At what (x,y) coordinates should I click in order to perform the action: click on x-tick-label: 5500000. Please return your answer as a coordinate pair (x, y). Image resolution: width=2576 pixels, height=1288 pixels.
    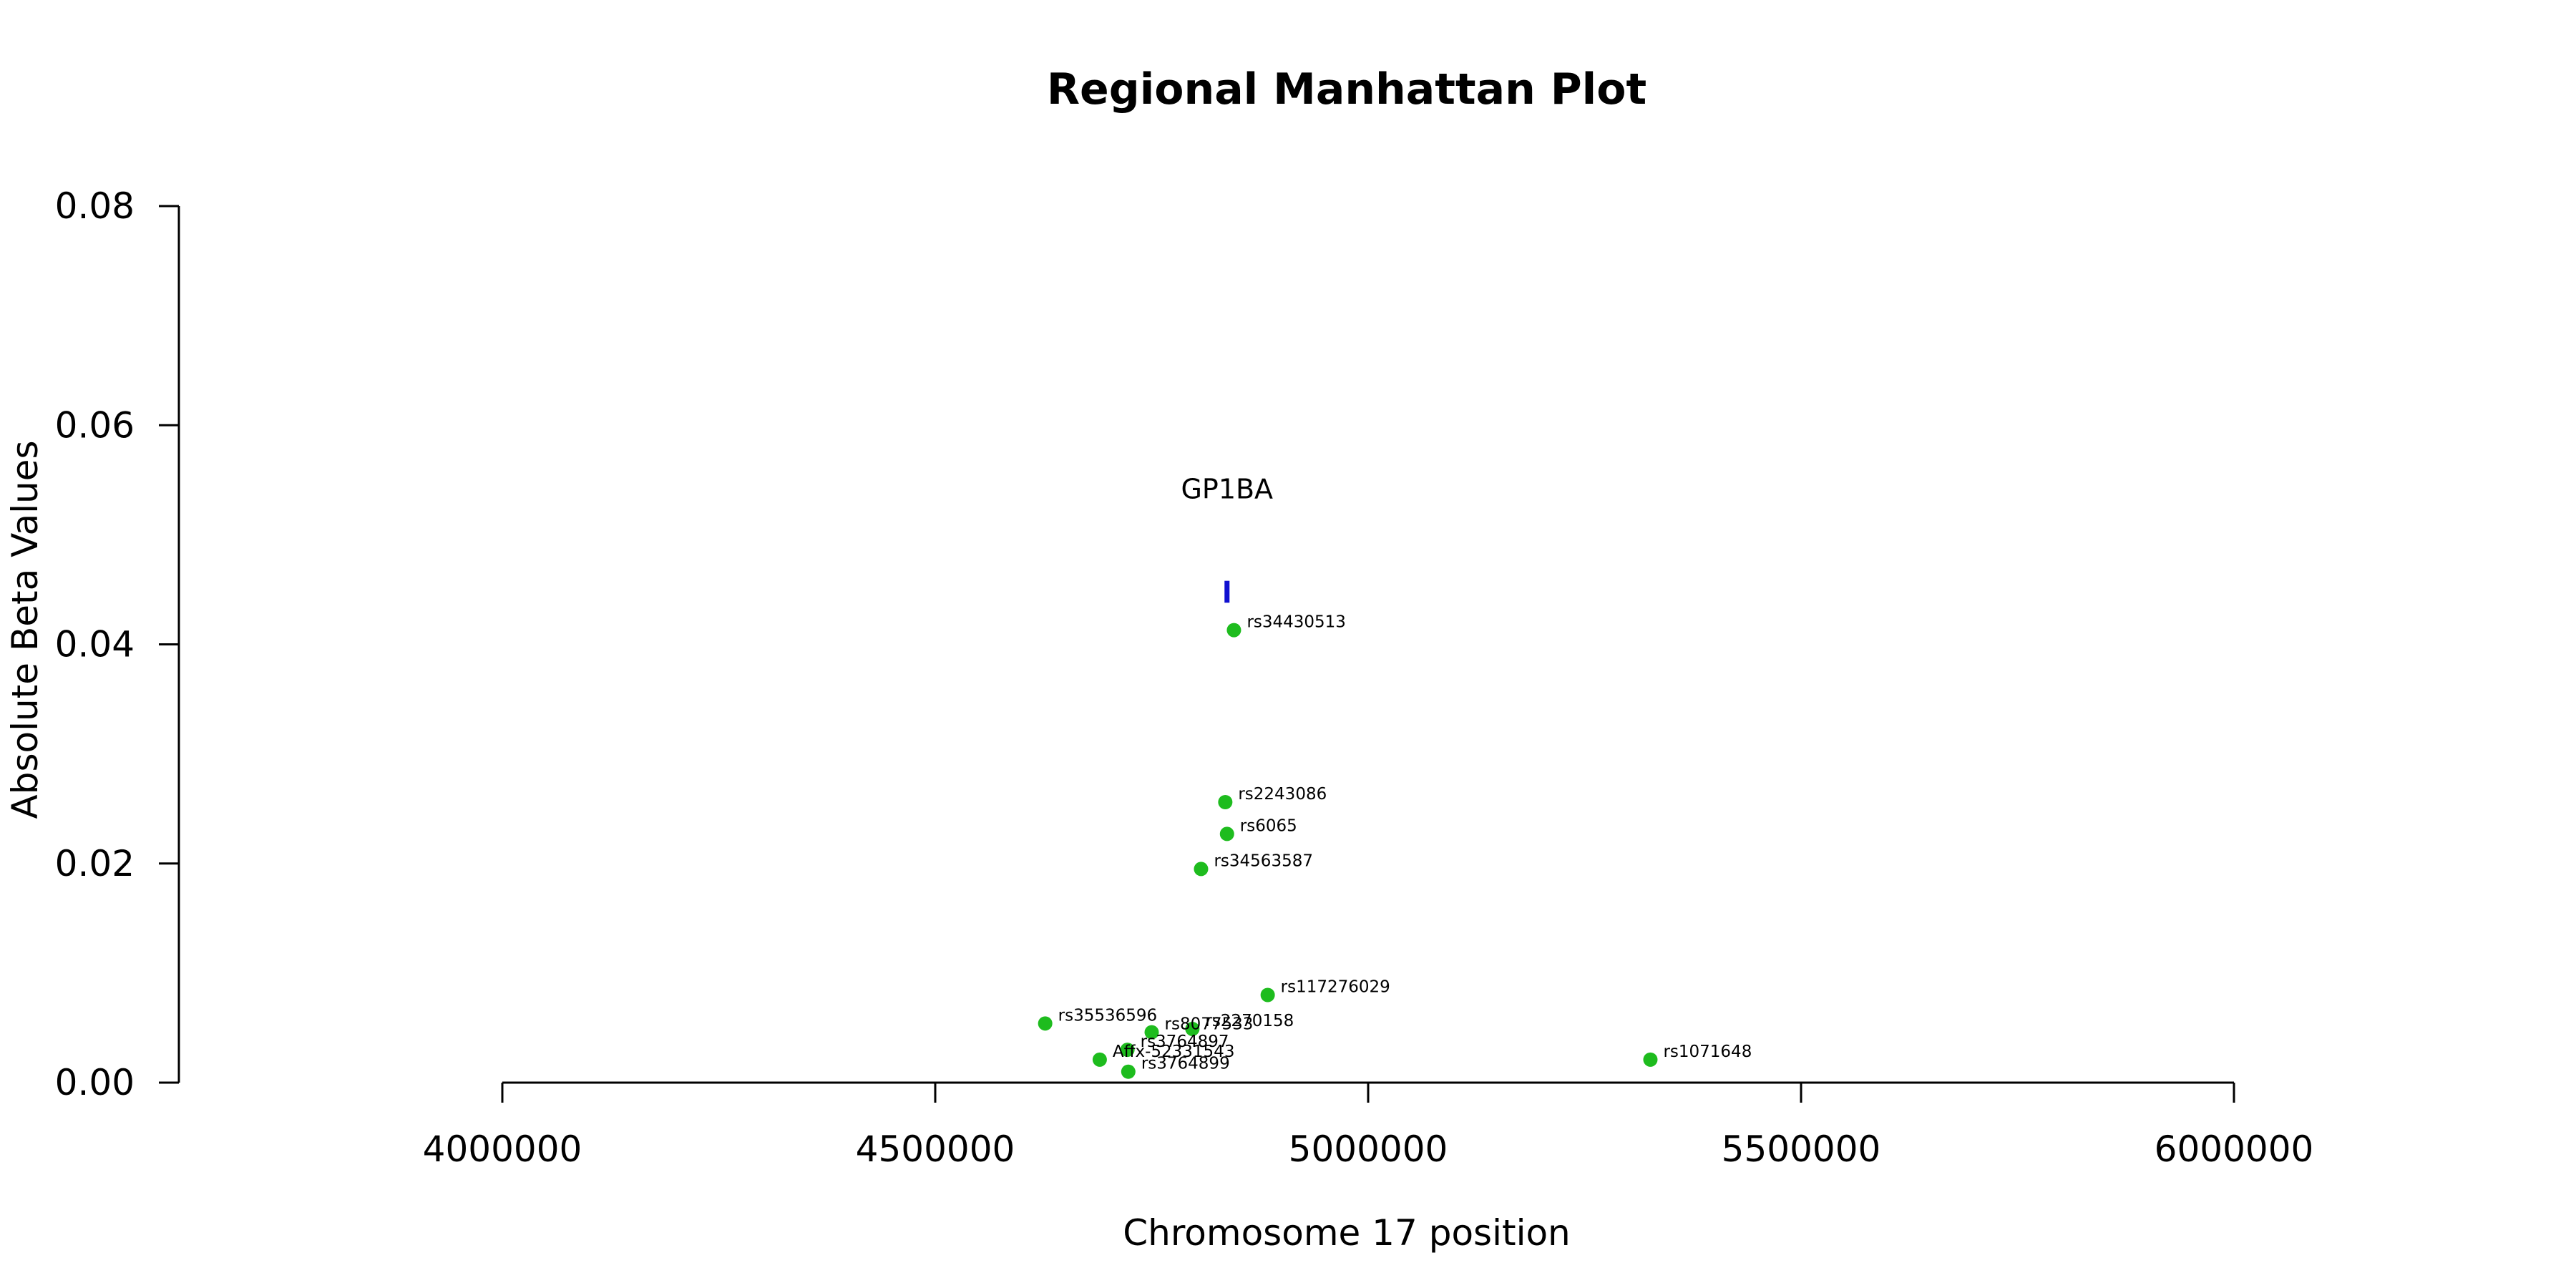
    Looking at the image, I should click on (1801, 1149).